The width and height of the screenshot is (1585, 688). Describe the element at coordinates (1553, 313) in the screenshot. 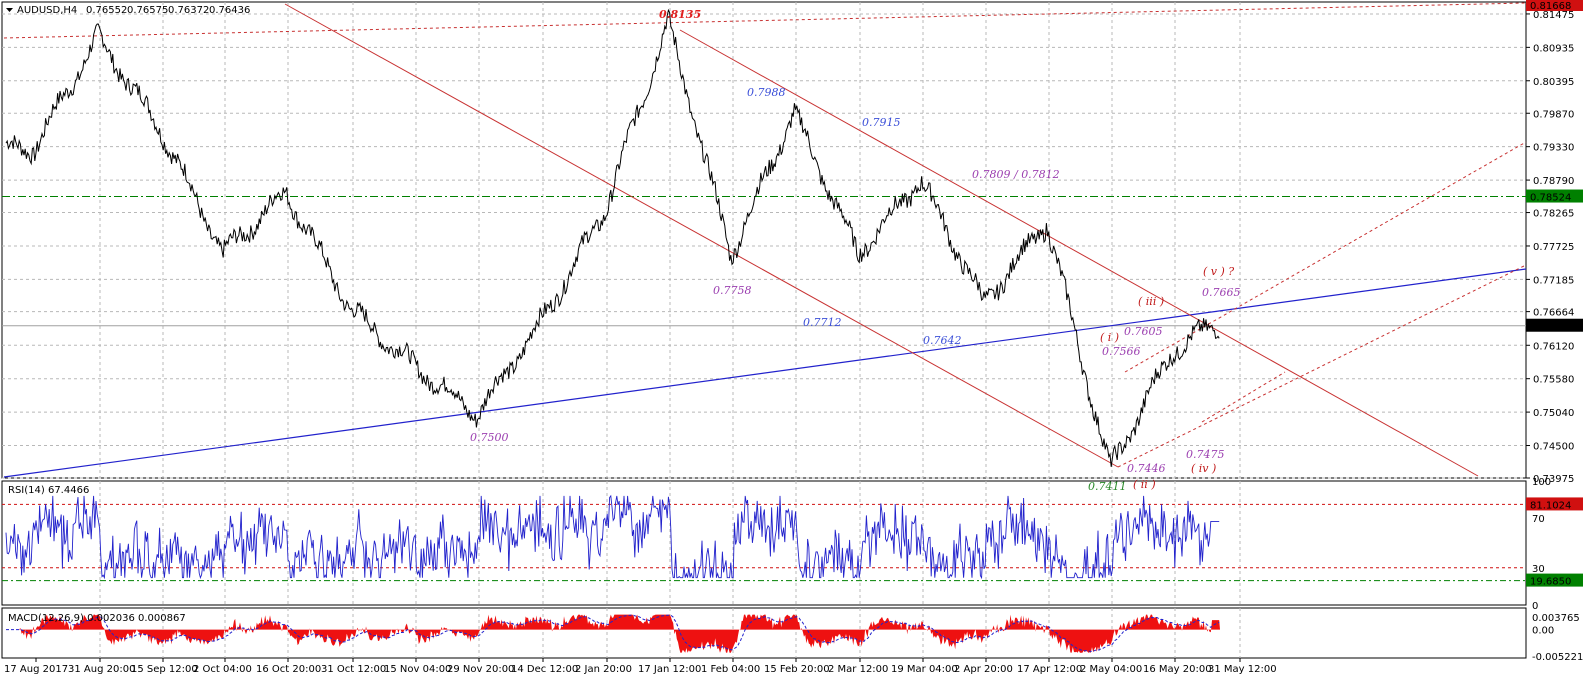

I see `price-tick-label: 0.76664` at that location.